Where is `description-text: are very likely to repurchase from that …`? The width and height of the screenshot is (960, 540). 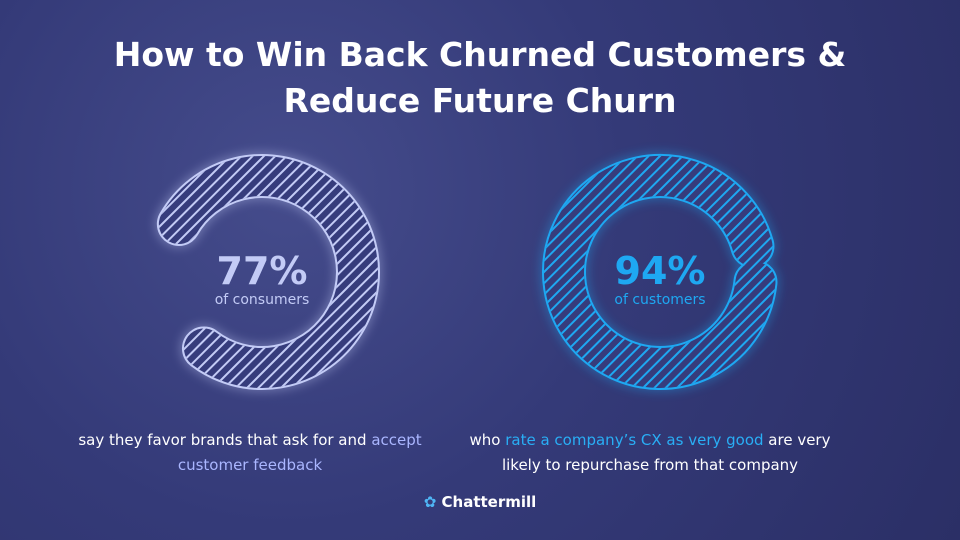
description-text: are very likely to repurchase from that … is located at coordinates (666, 452).